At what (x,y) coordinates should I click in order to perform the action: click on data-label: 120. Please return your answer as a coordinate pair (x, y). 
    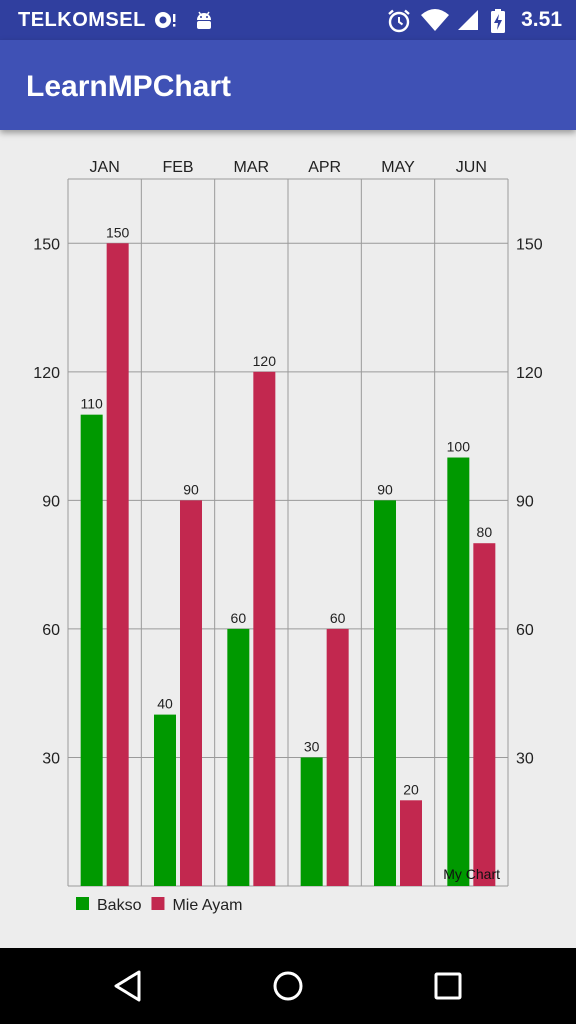
    Looking at the image, I should click on (265, 361).